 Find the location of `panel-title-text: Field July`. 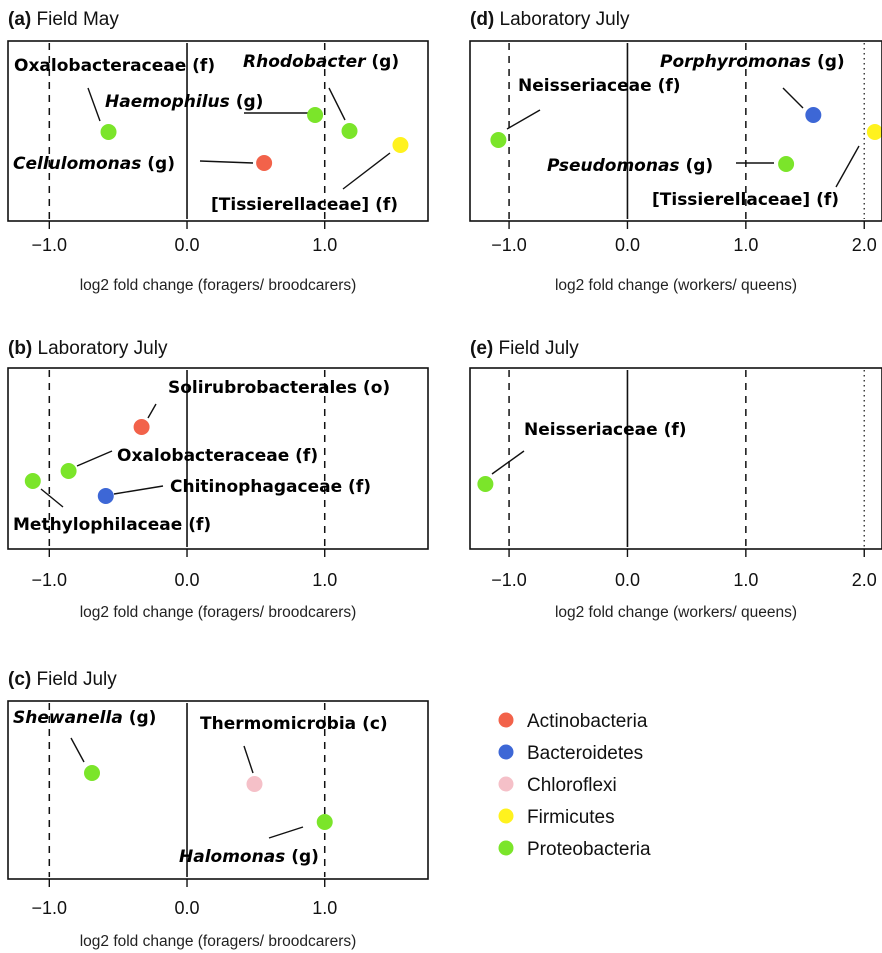

panel-title-text: Field July is located at coordinates (536, 348).